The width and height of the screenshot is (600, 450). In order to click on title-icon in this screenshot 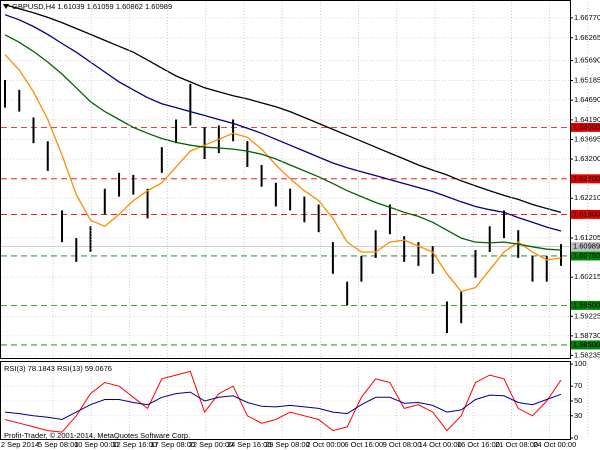, I will do `click(6, 6)`.